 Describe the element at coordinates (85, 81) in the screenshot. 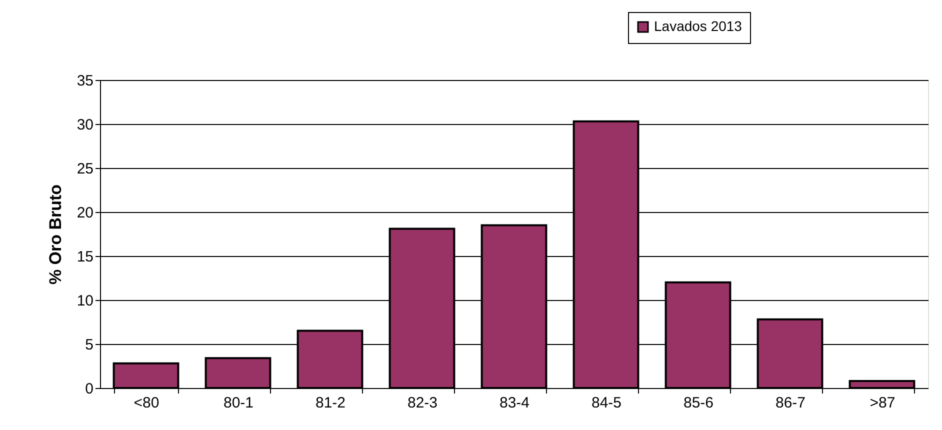

I see `y-tick-label: 35` at that location.